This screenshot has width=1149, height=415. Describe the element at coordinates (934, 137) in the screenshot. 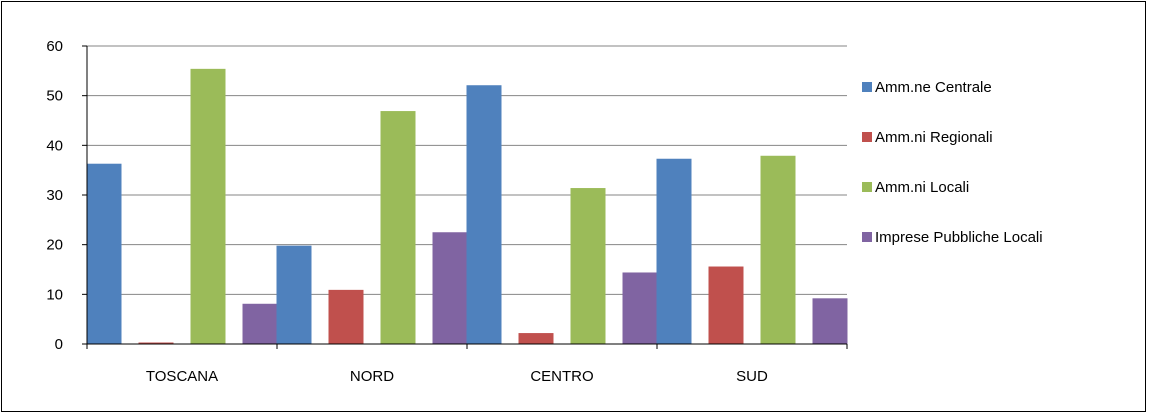

I see `legend-label: Amm.ni Regionali` at that location.